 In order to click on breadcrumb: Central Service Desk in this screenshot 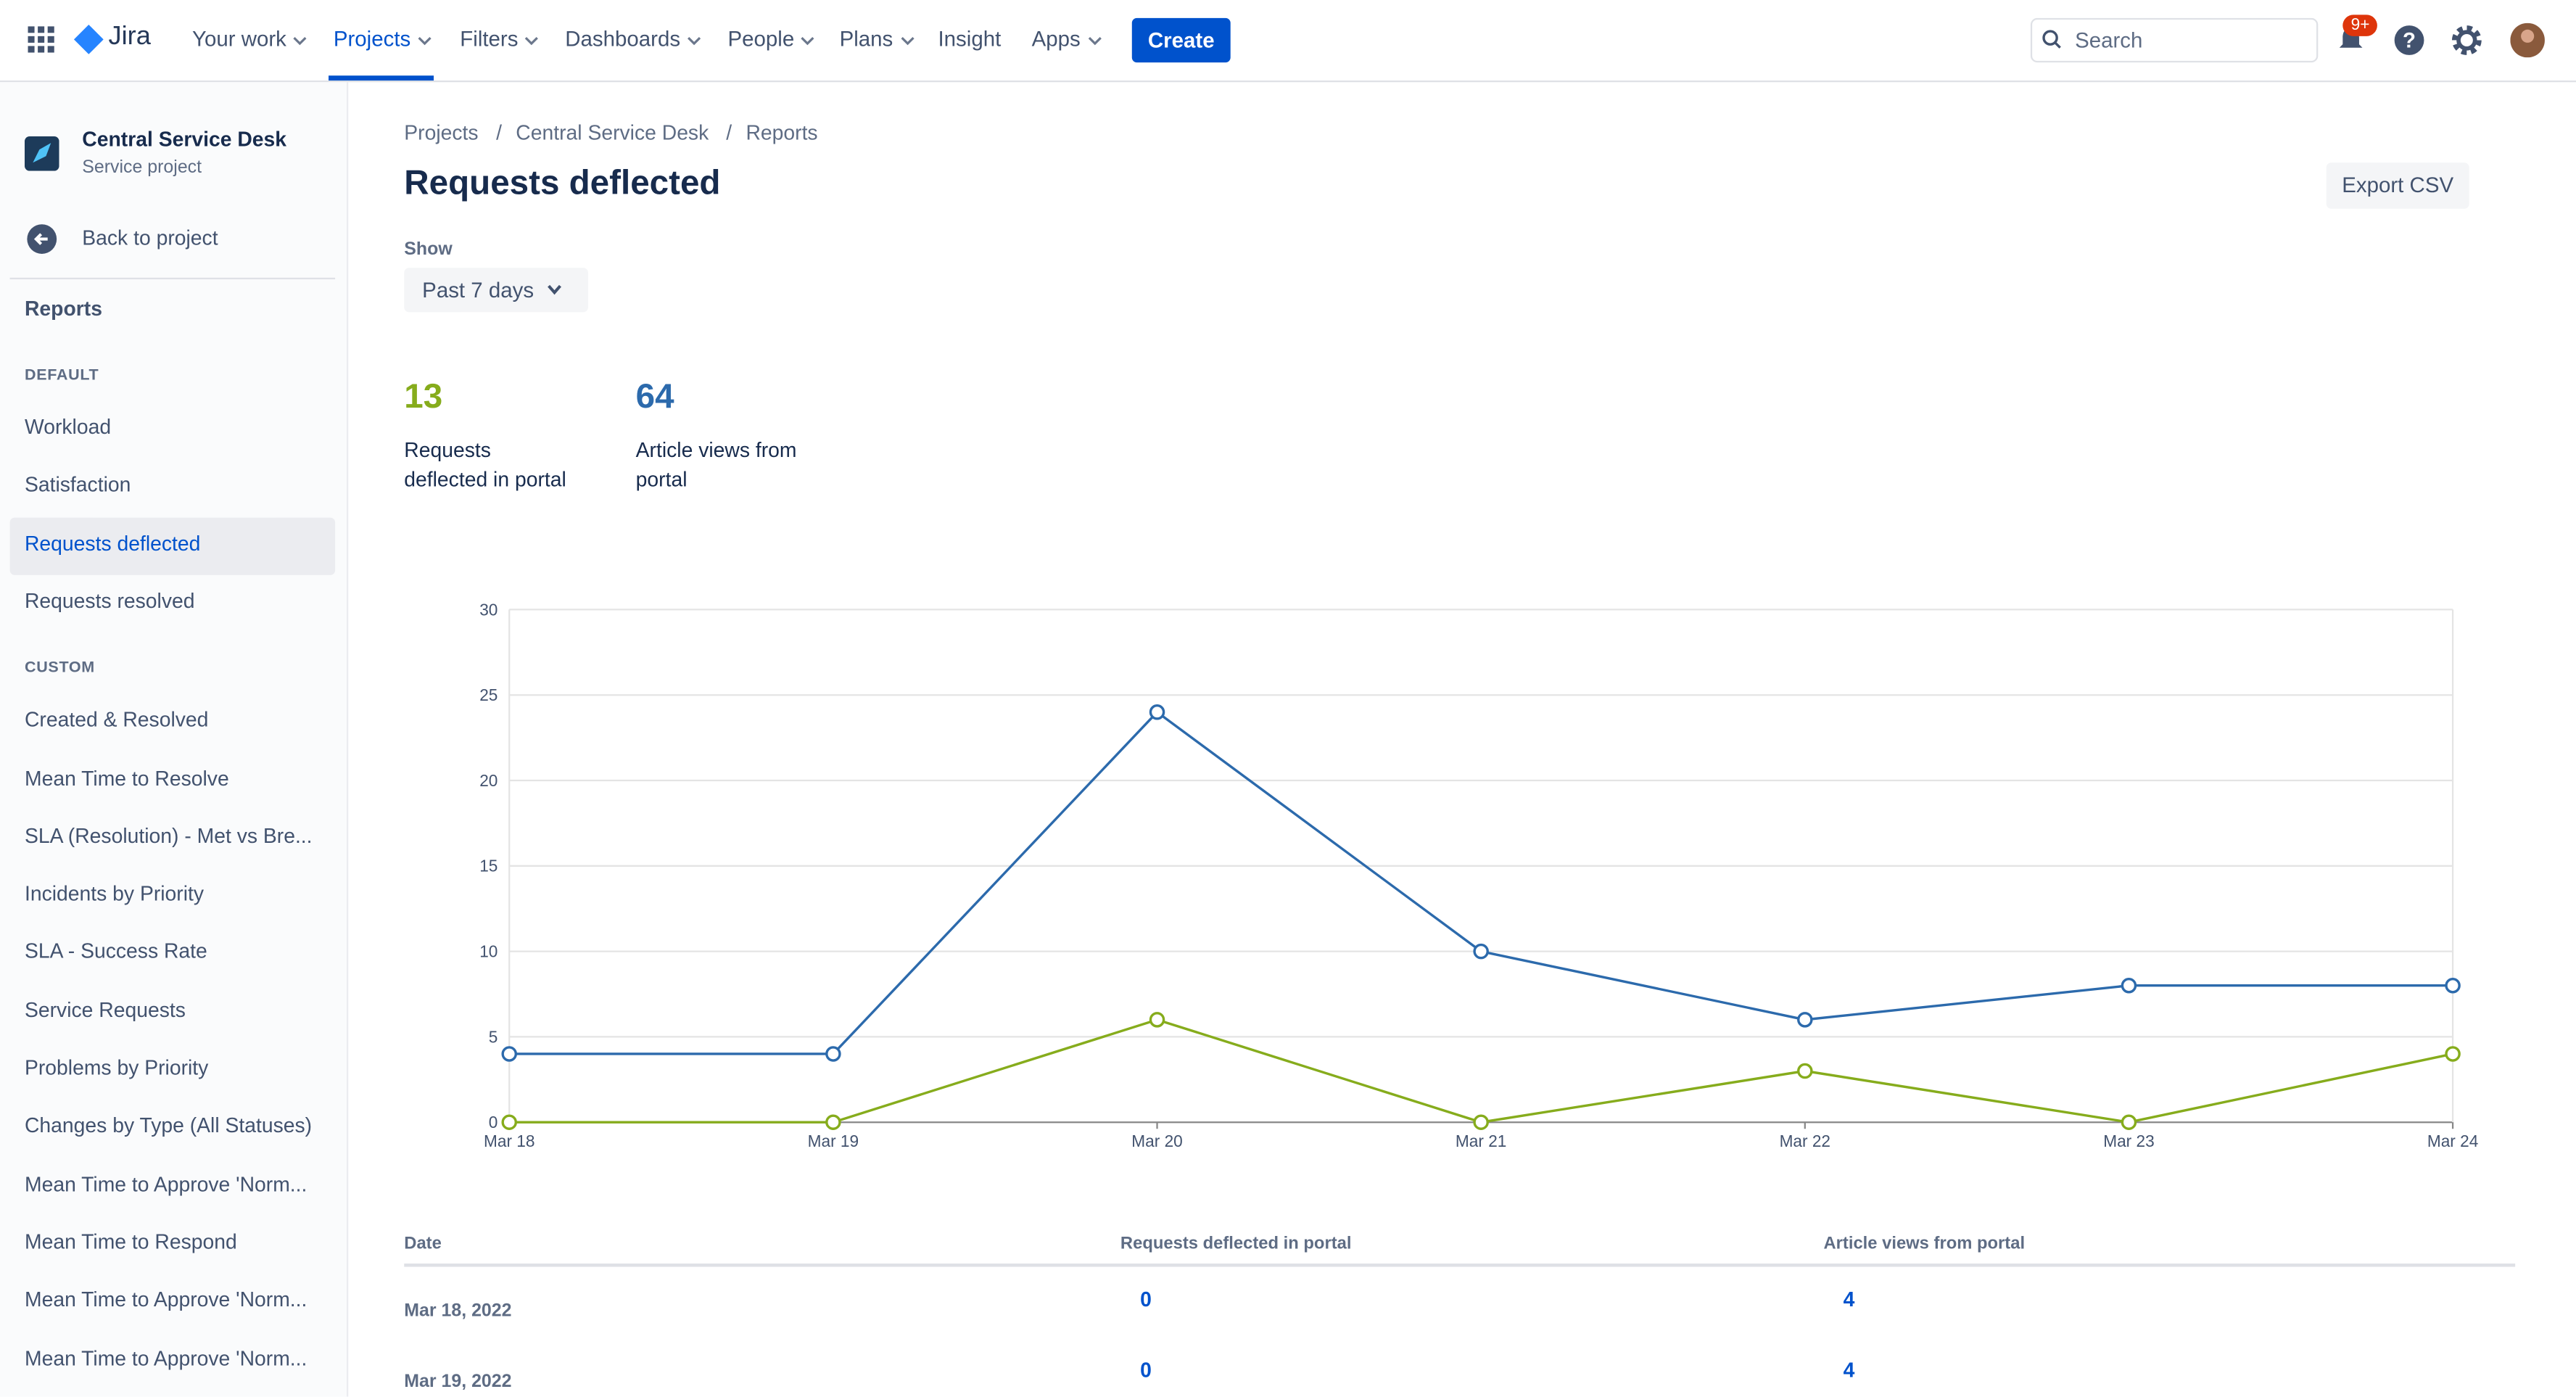, I will do `click(612, 133)`.